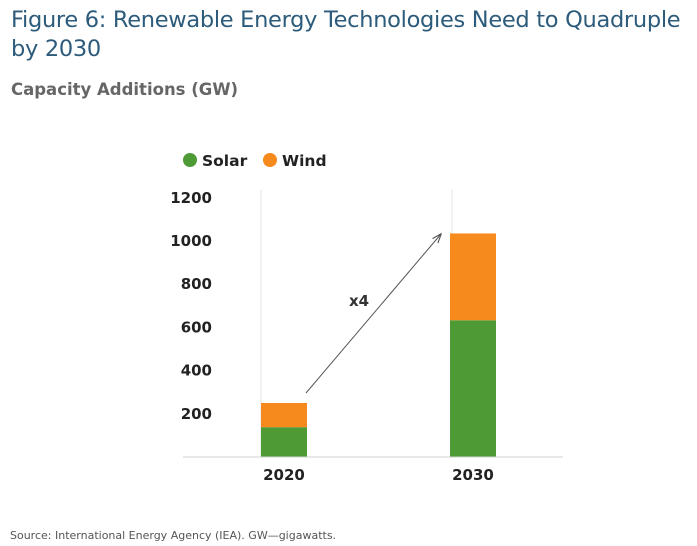  I want to click on legend-marker-wind, so click(270, 160).